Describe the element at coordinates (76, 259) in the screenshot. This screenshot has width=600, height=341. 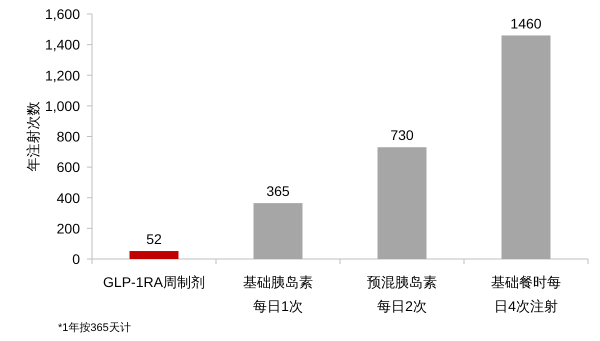
I see `y-tick-label: 0` at that location.